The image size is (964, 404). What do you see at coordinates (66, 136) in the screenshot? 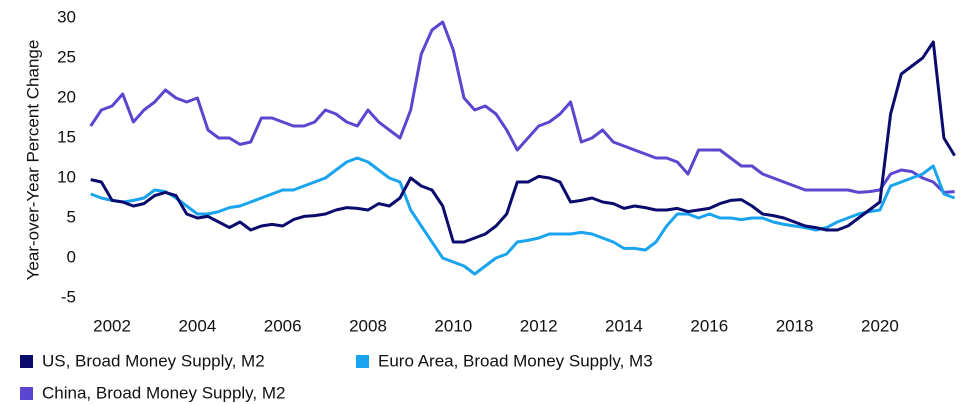
I see `y-tick-label: 15` at bounding box center [66, 136].